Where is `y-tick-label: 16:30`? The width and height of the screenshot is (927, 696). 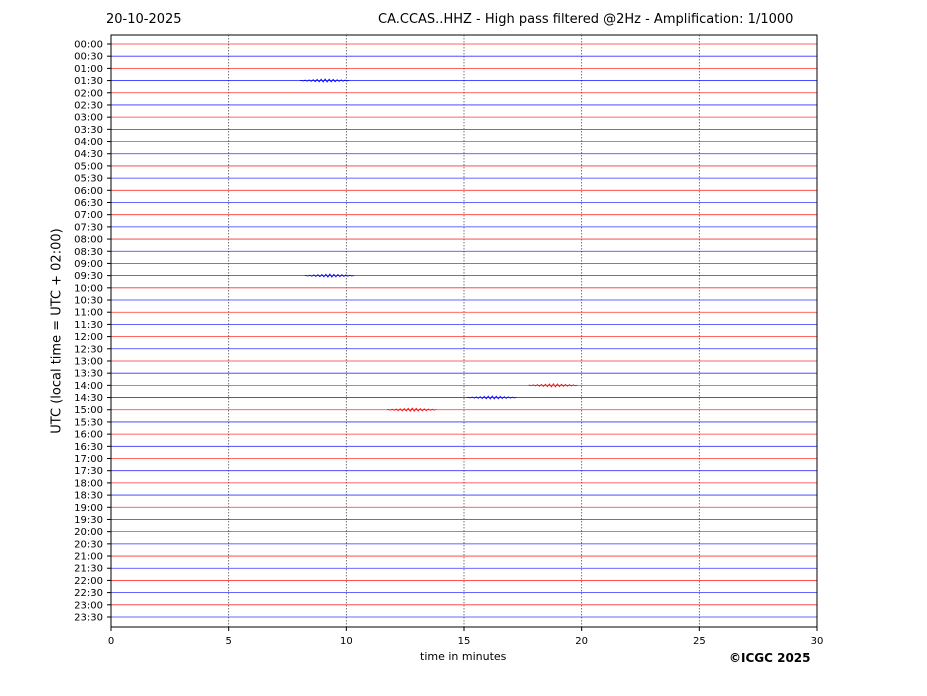 y-tick-label: 16:30 is located at coordinates (88, 447).